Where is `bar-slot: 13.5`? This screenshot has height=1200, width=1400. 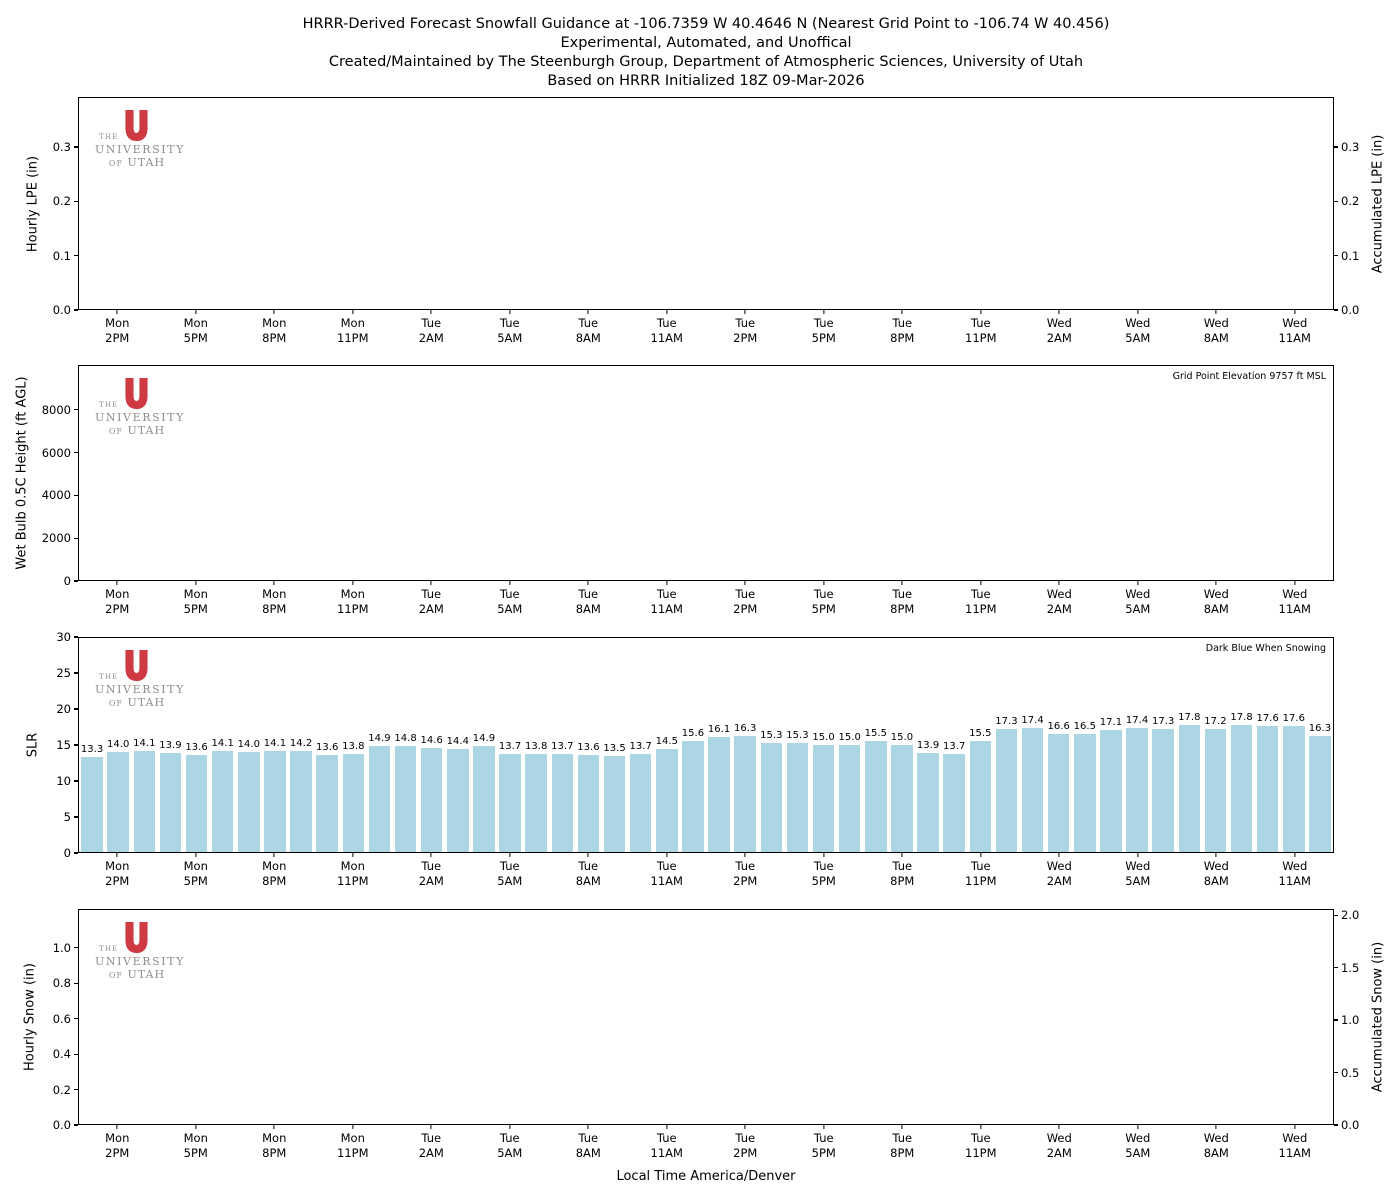 bar-slot: 13.5 is located at coordinates (615, 745).